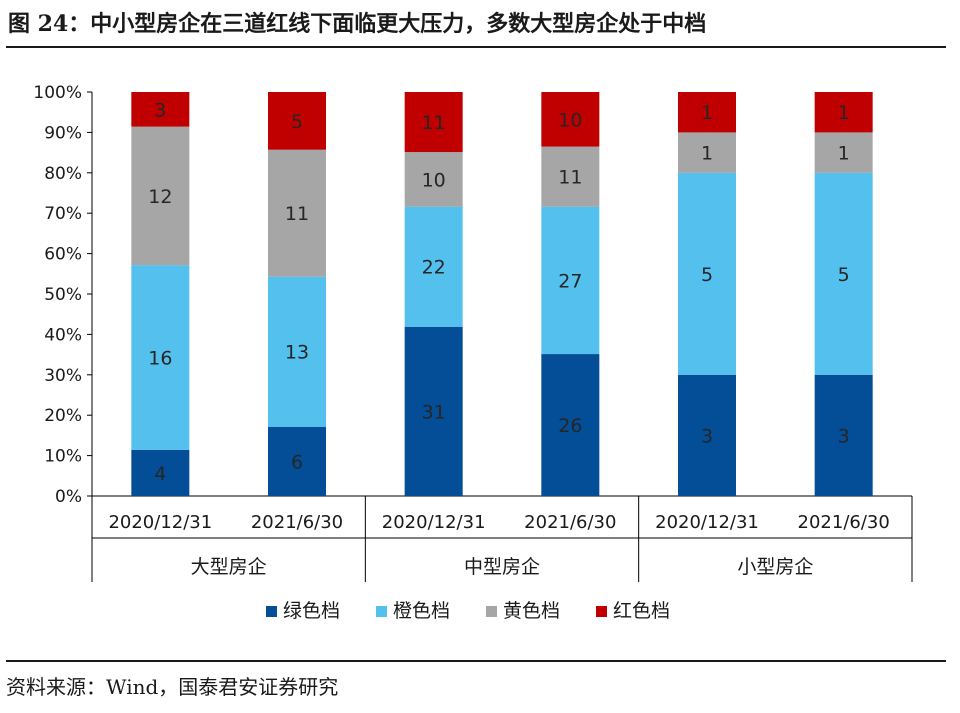 Image resolution: width=960 pixels, height=713 pixels. What do you see at coordinates (531, 611) in the screenshot?
I see `legend-label: 黄色档` at bounding box center [531, 611].